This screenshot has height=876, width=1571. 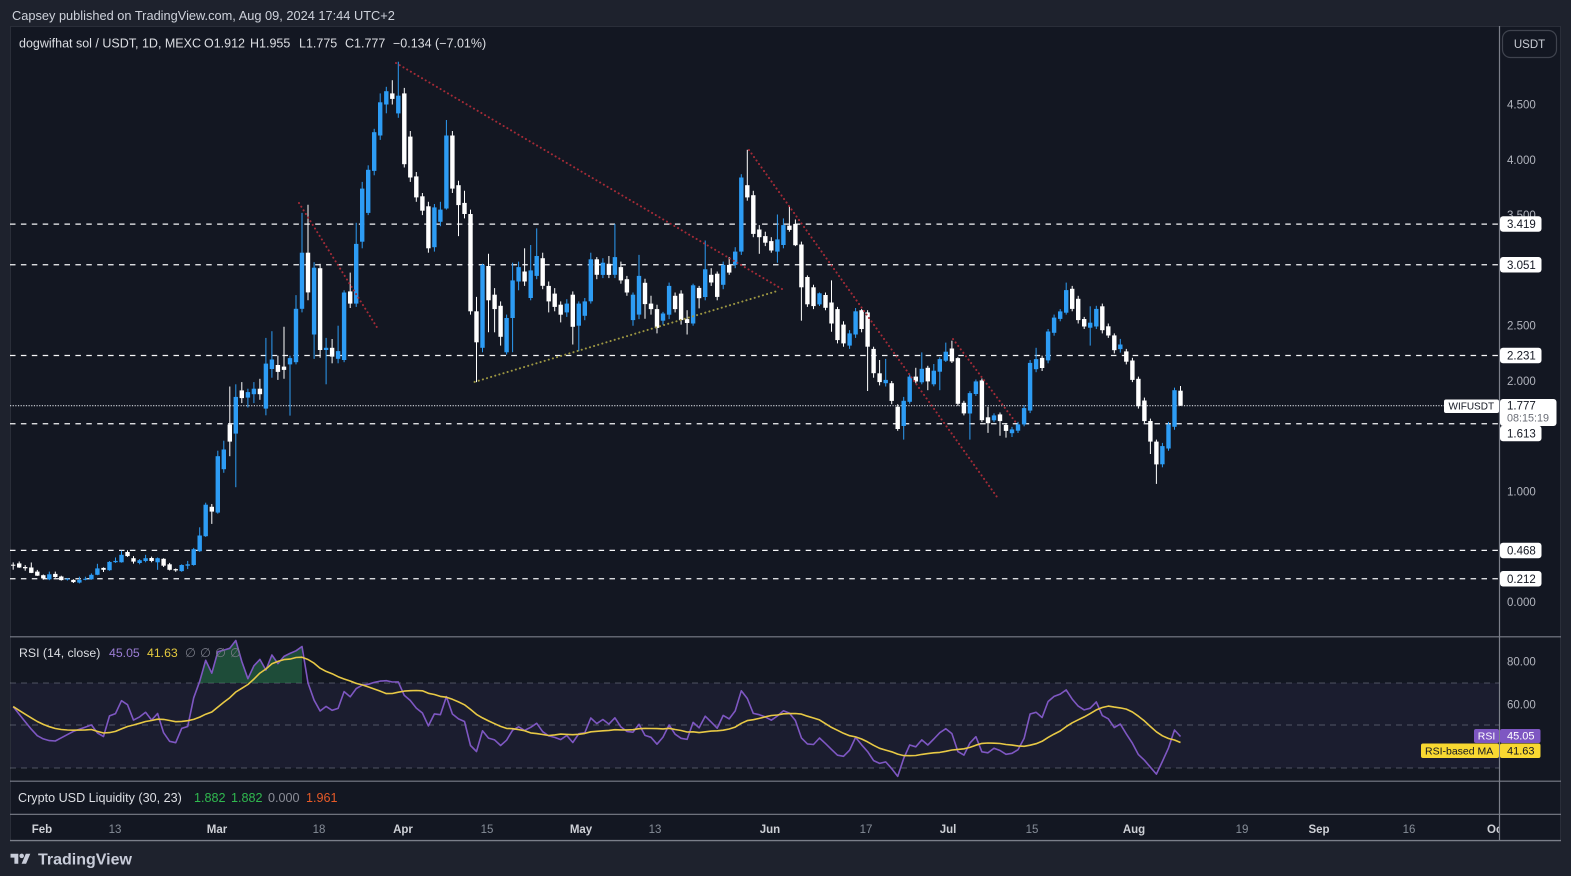 I want to click on svg-text: 16, so click(x=1409, y=830).